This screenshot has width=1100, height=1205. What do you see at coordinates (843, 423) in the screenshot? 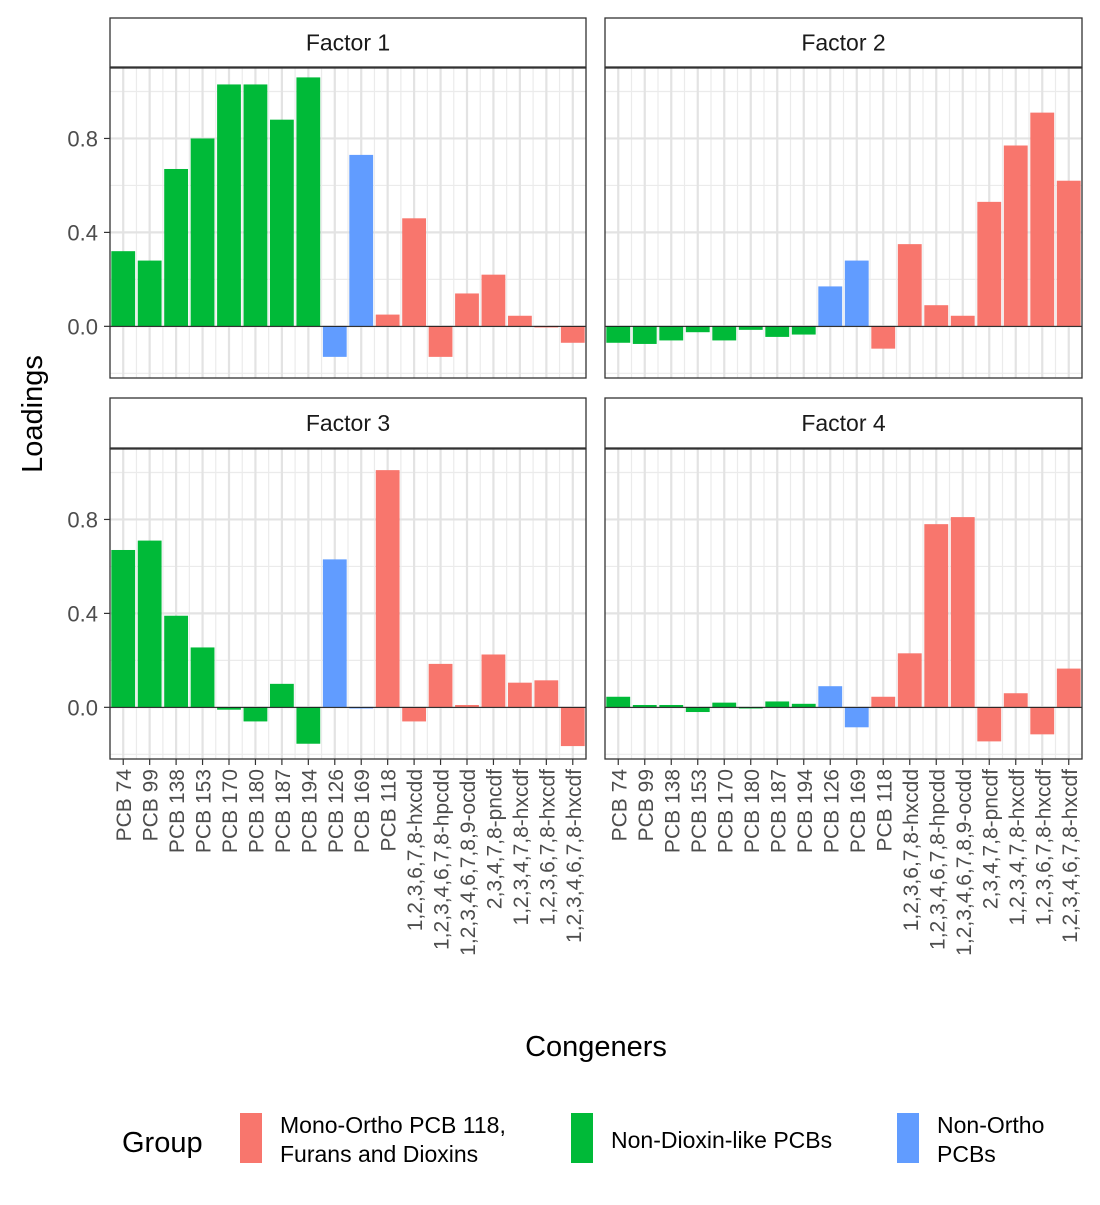
I see `facet-title: Factor 4` at bounding box center [843, 423].